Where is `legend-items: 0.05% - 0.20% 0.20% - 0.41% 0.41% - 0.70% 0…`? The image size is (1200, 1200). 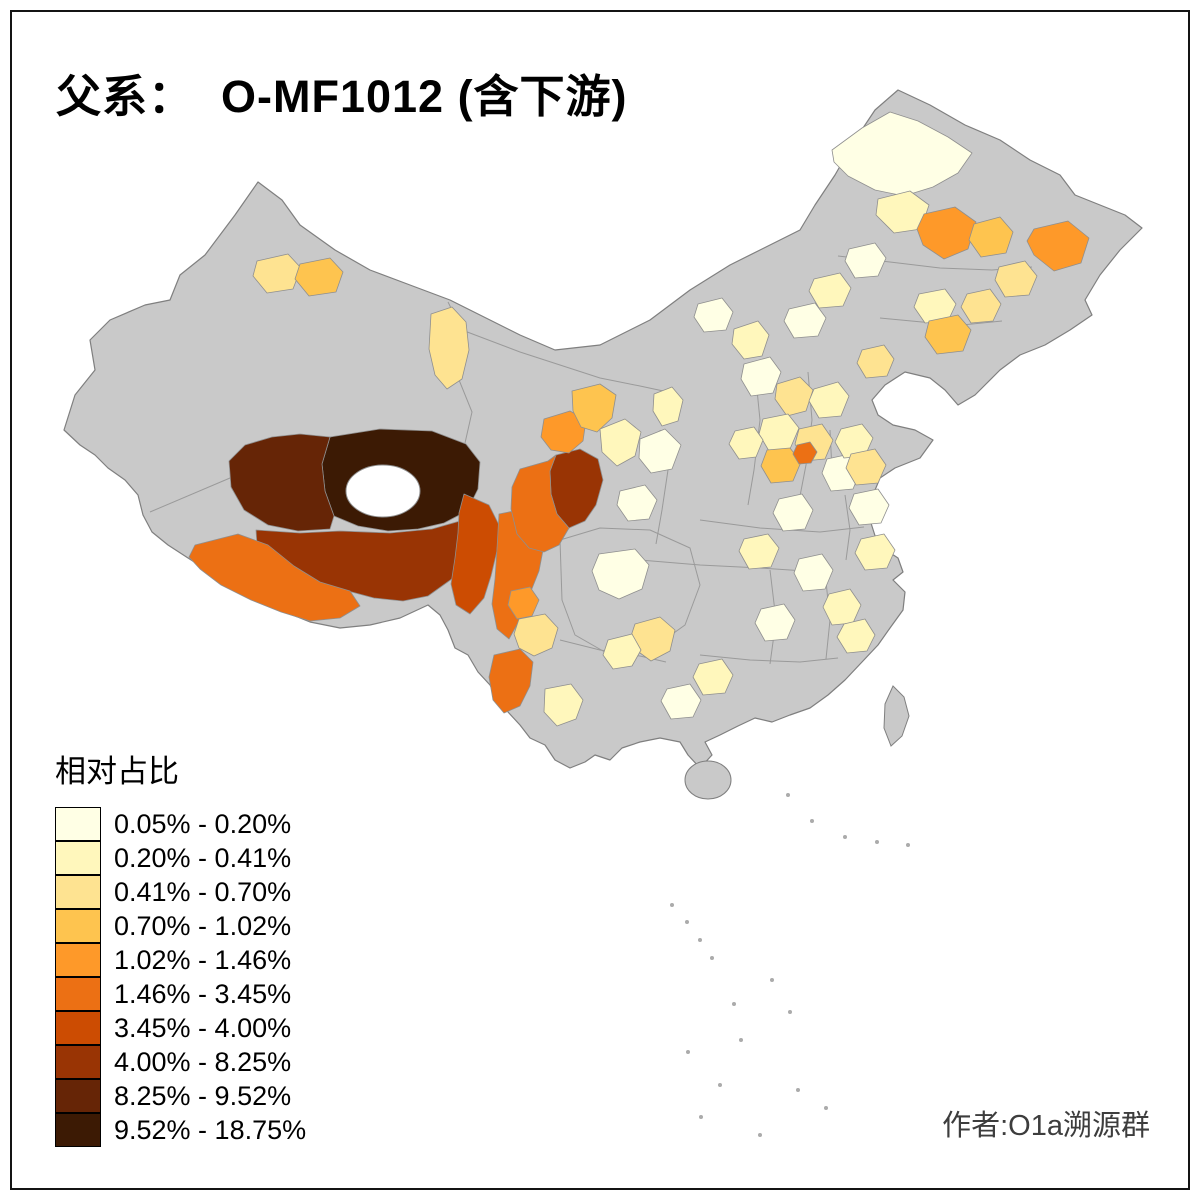 legend-items: 0.05% - 0.20% 0.20% - 0.41% 0.41% - 0.70% 0… is located at coordinates (180, 977).